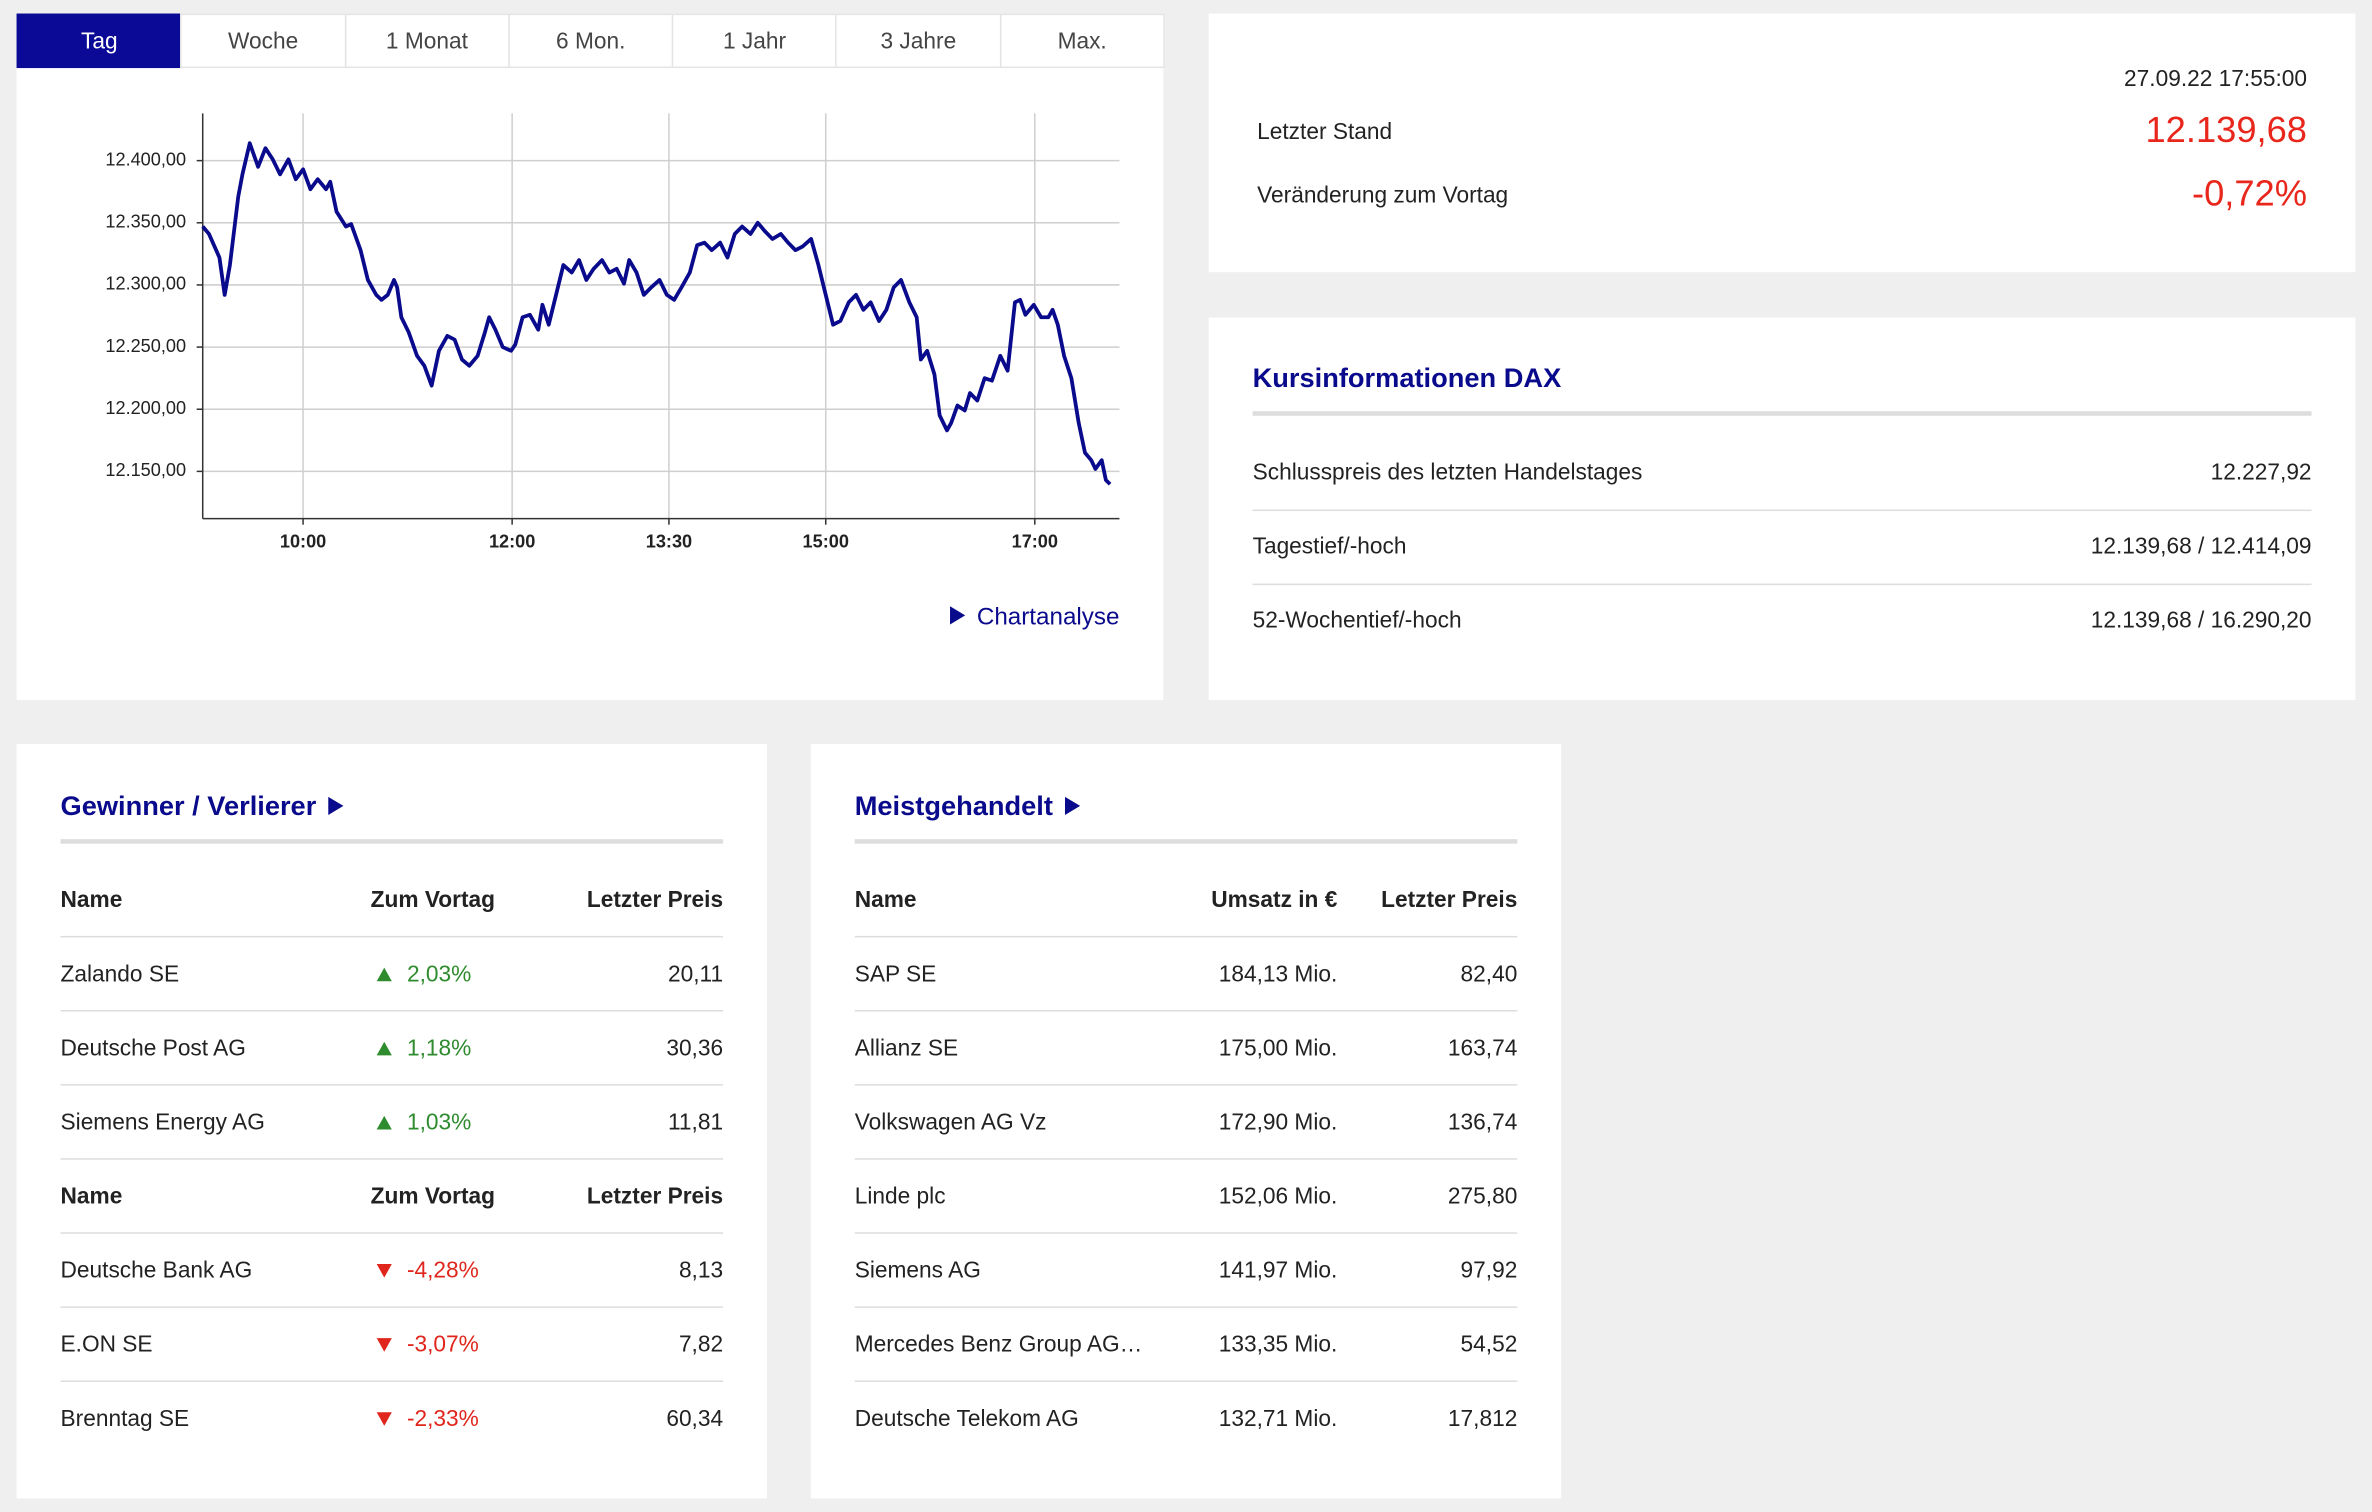 The width and height of the screenshot is (2372, 1512). I want to click on cell: 132,71 Mio., so click(1278, 1419).